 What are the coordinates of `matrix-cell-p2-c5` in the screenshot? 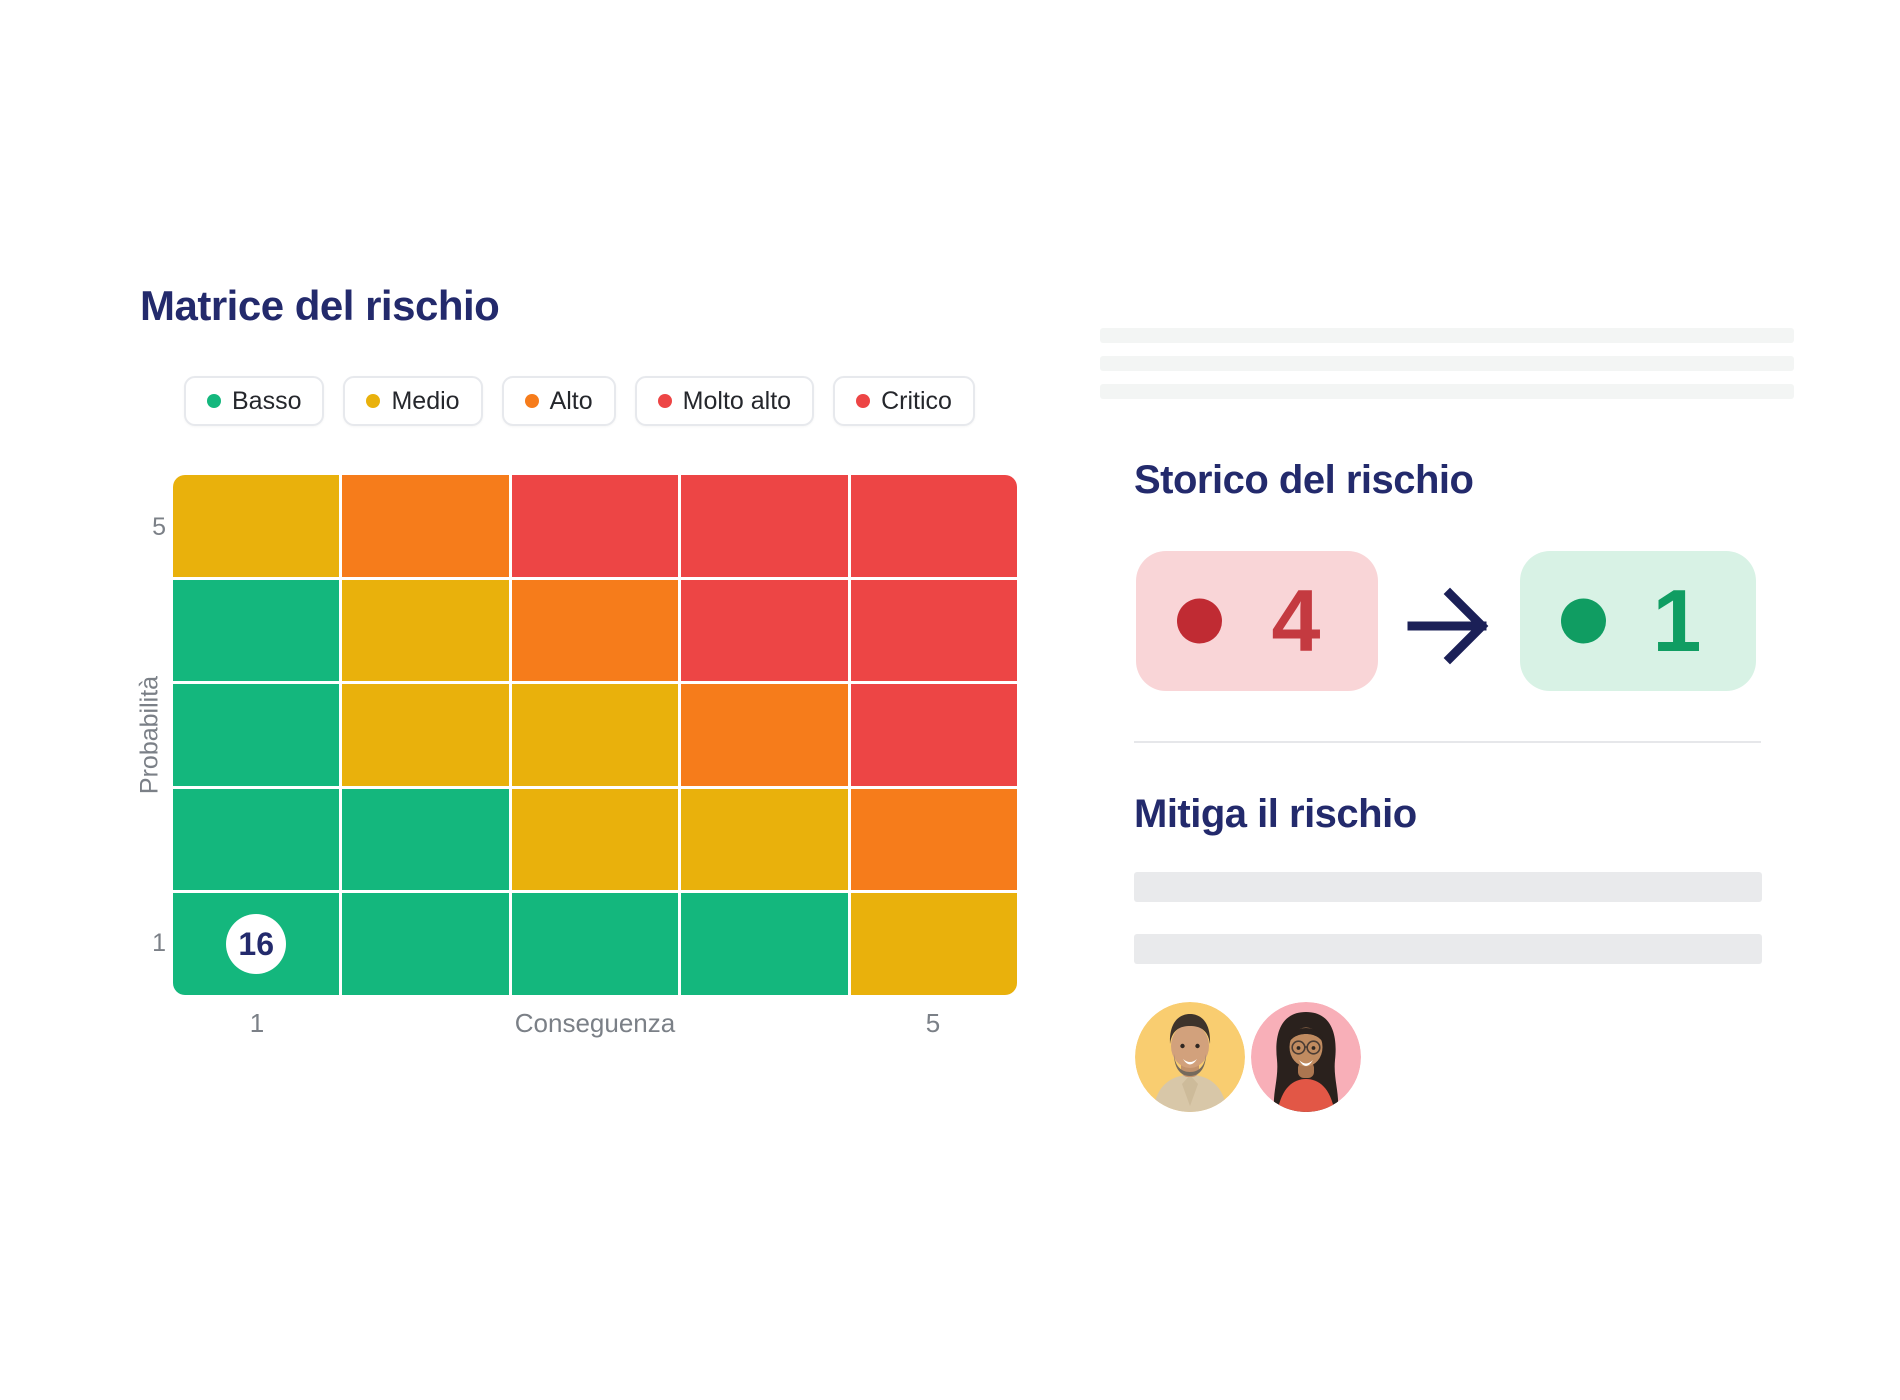 It's located at (933, 839).